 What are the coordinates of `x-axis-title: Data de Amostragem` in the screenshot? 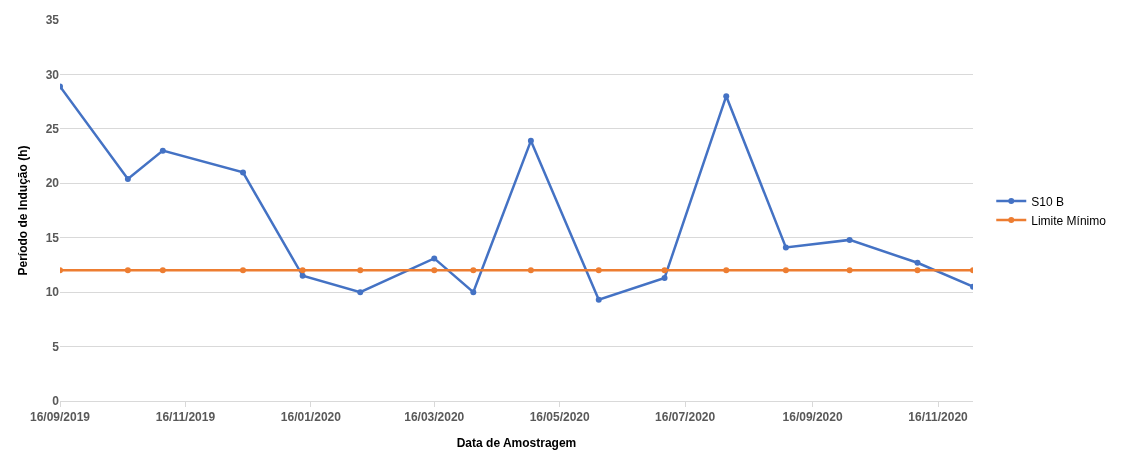 It's located at (516, 443).